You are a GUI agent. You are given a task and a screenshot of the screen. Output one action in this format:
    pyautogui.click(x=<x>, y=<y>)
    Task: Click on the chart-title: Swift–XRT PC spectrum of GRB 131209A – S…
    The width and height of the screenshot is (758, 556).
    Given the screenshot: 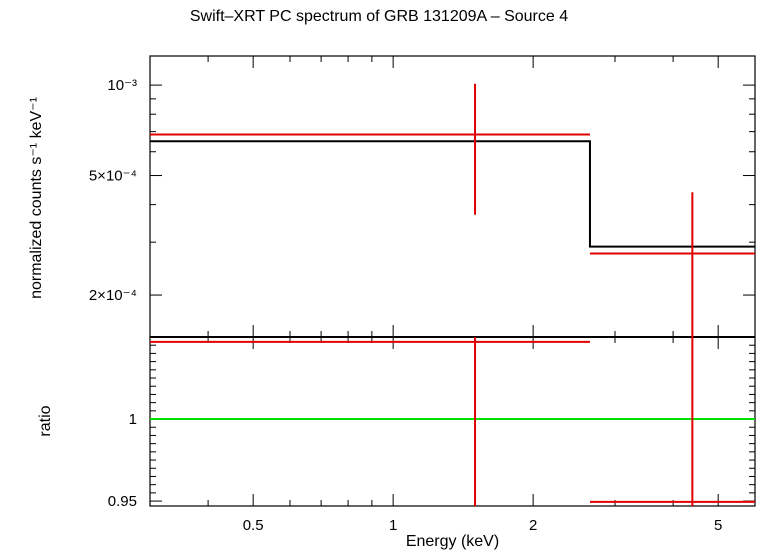 What is the action you would take?
    pyautogui.click(x=379, y=16)
    